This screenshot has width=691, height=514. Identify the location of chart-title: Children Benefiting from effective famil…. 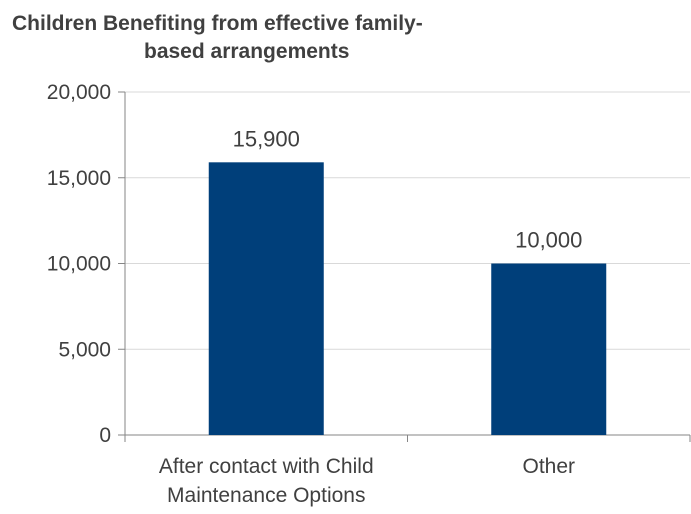
(217, 37).